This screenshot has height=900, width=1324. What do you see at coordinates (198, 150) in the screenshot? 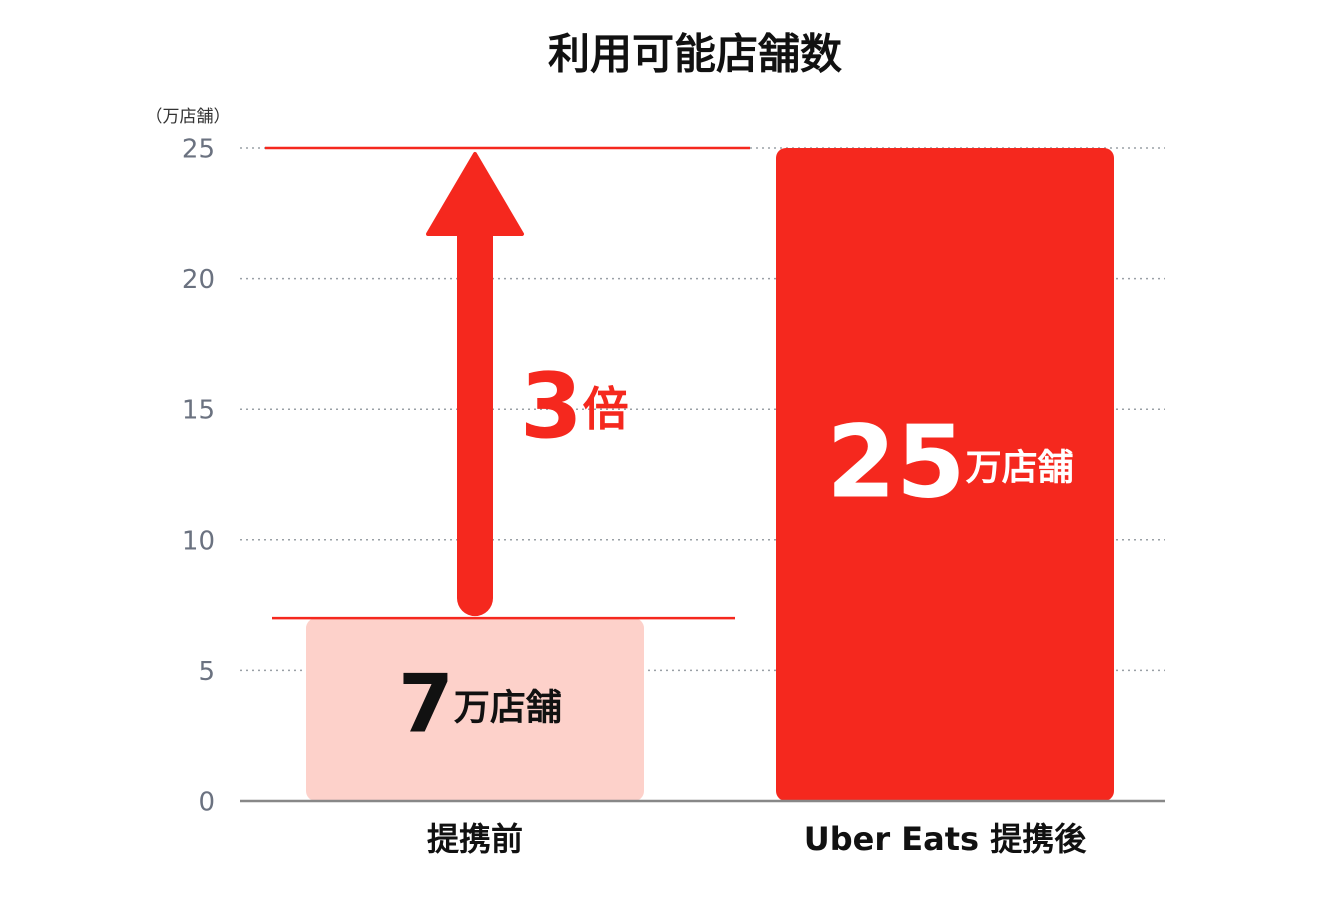
I see `y-tick-label: 25` at bounding box center [198, 150].